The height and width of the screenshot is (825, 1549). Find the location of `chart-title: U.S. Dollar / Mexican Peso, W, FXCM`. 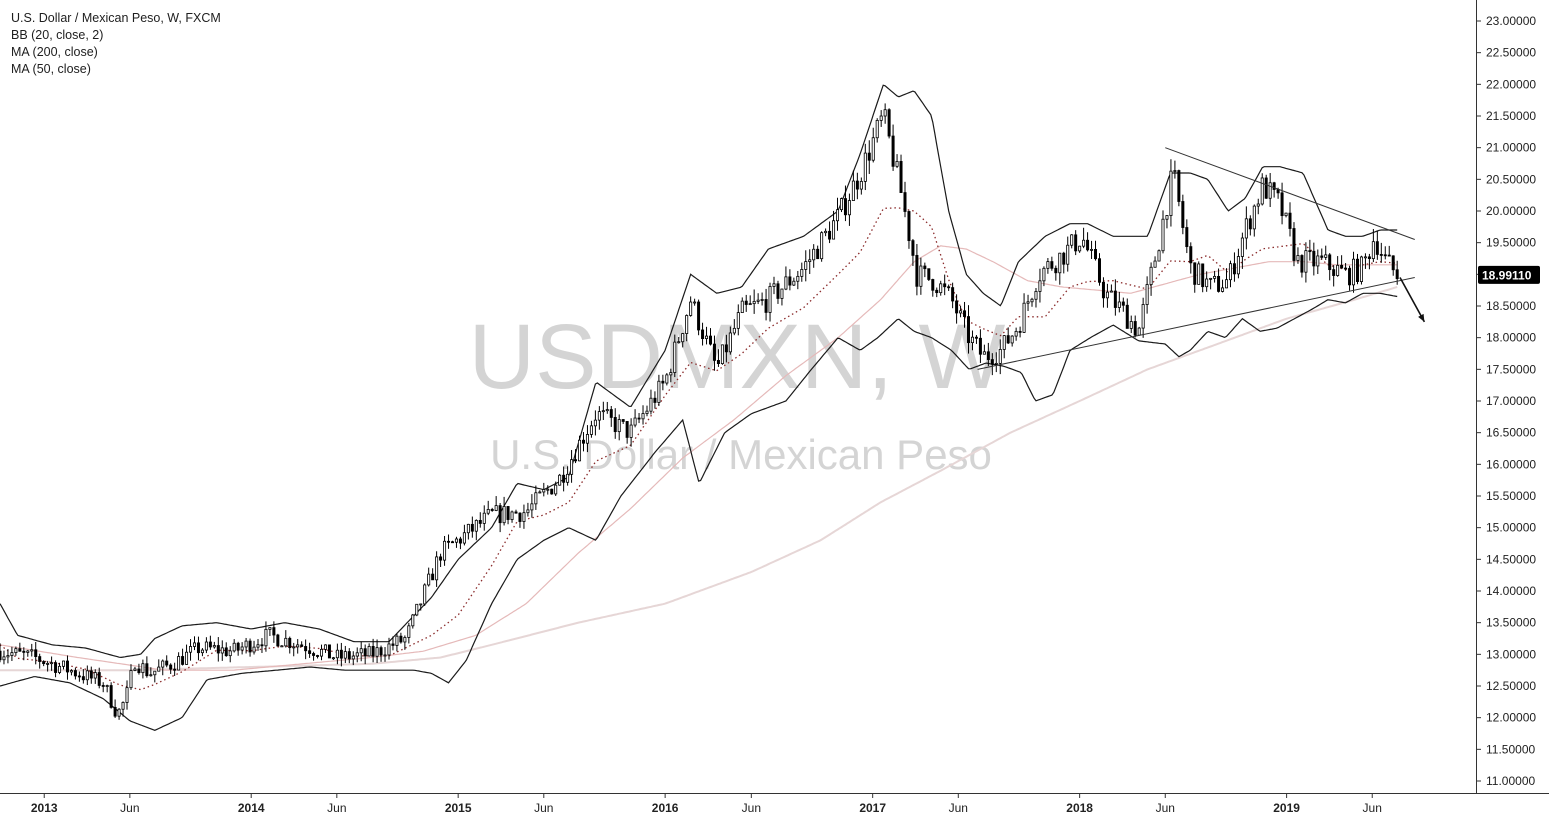

chart-title: U.S. Dollar / Mexican Peso, W, FXCM is located at coordinates (116, 18).